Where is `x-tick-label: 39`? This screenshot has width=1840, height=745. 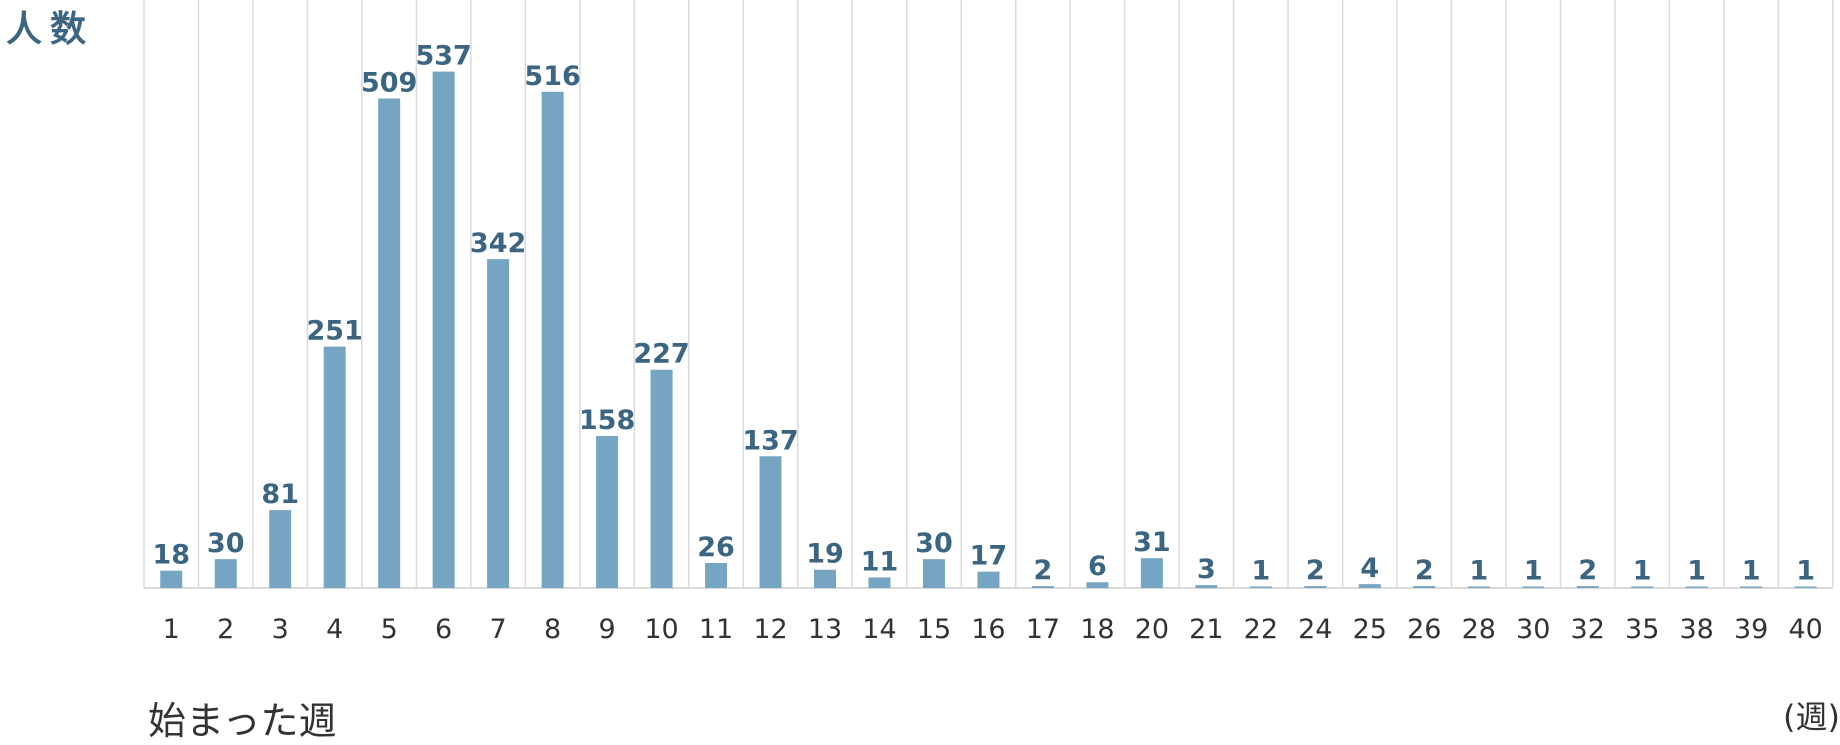 x-tick-label: 39 is located at coordinates (1751, 629).